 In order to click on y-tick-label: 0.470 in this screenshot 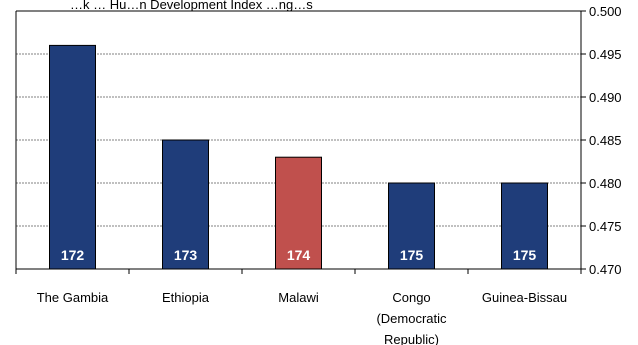, I will do `click(605, 269)`.